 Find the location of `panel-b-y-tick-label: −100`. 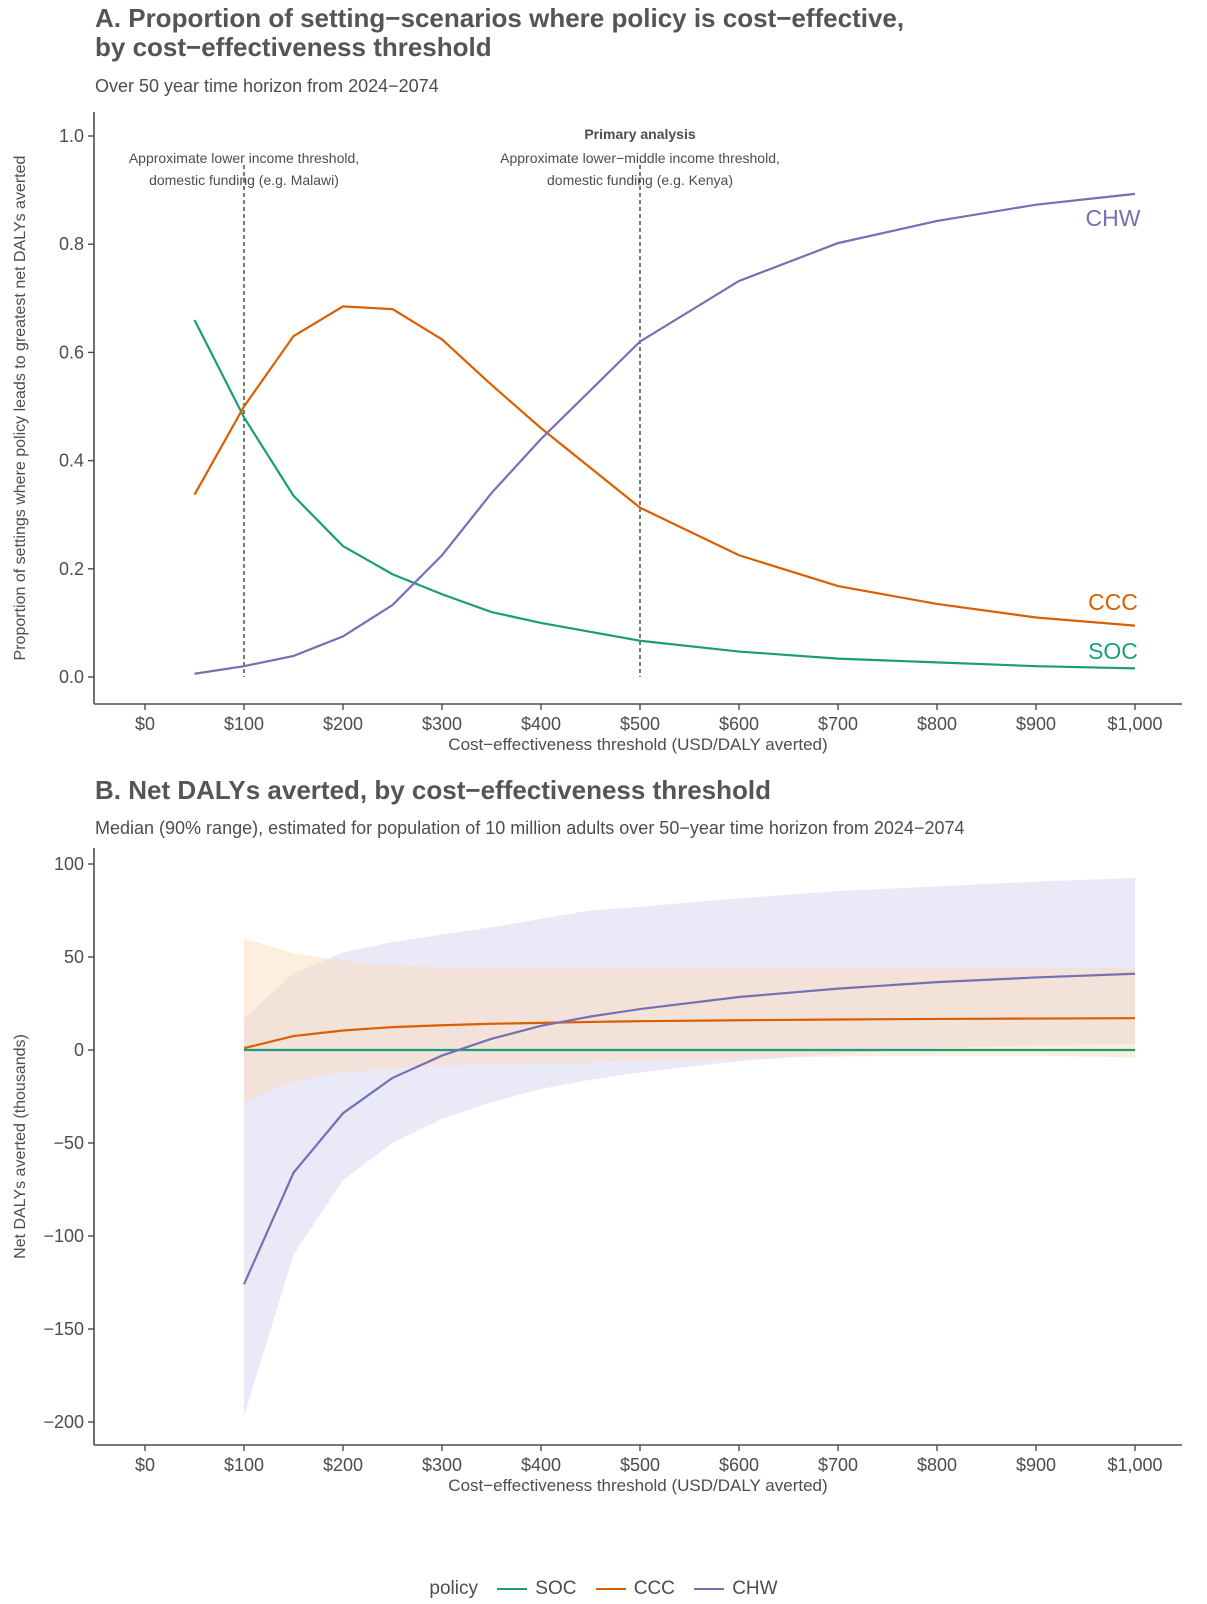

panel-b-y-tick-label: −100 is located at coordinates (63, 1236).